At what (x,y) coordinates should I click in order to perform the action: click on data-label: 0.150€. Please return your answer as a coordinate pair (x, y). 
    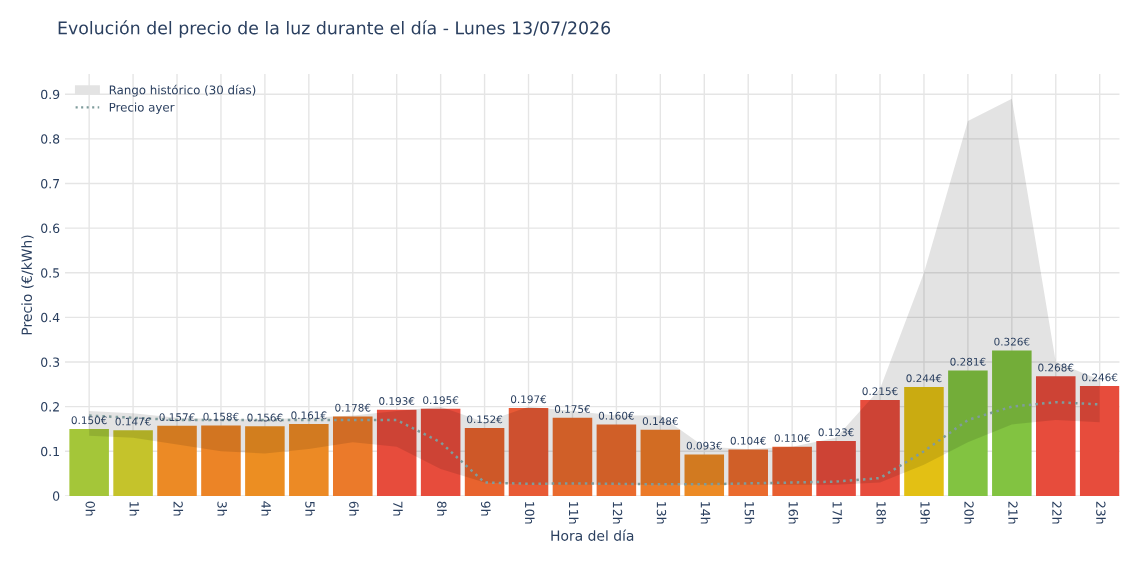
    Looking at the image, I should click on (89, 420).